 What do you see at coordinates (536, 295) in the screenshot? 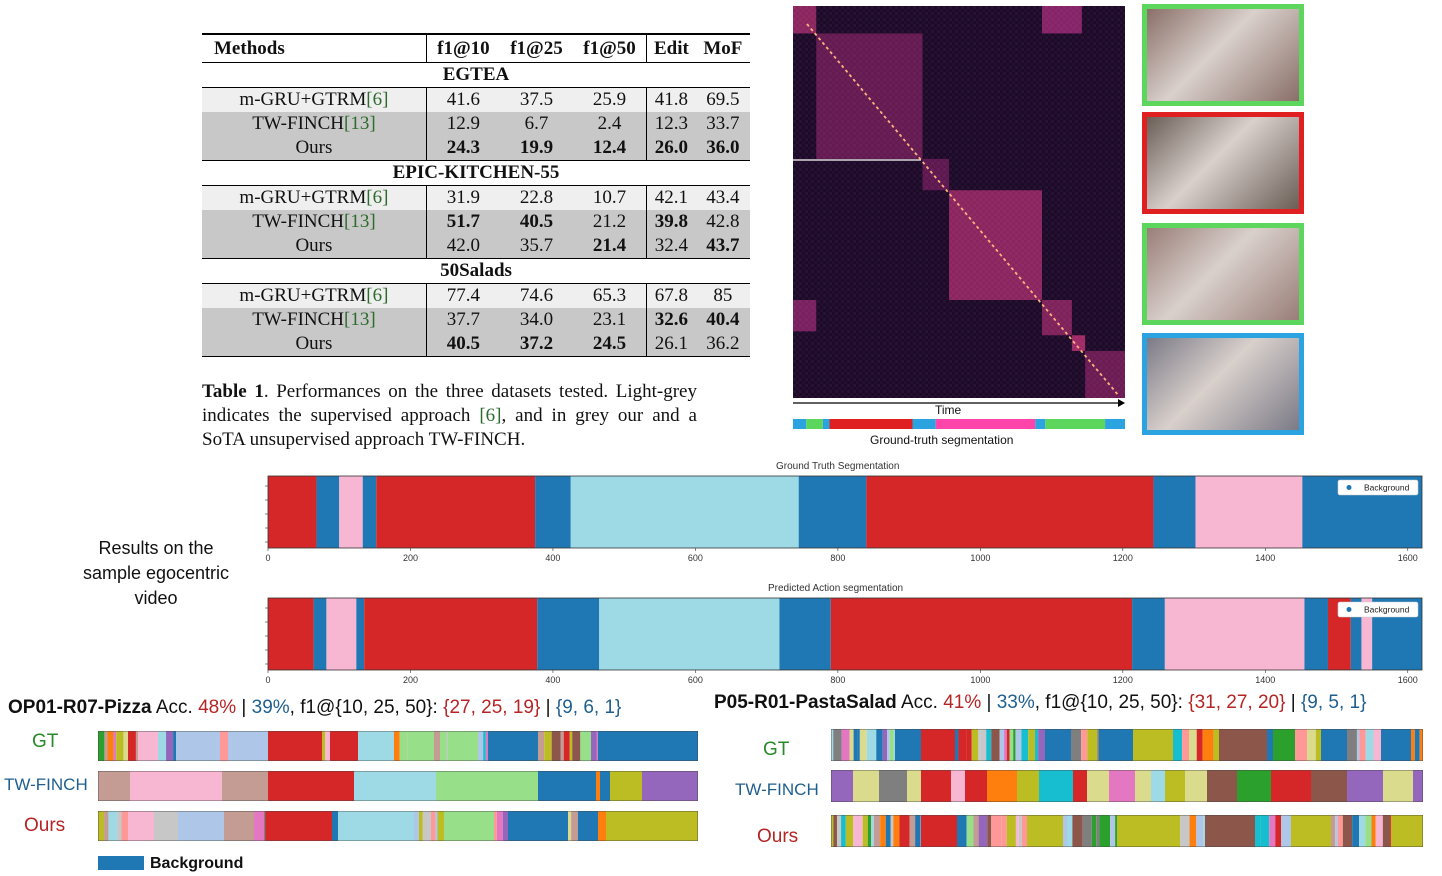
I see `table-cell: 74.6` at bounding box center [536, 295].